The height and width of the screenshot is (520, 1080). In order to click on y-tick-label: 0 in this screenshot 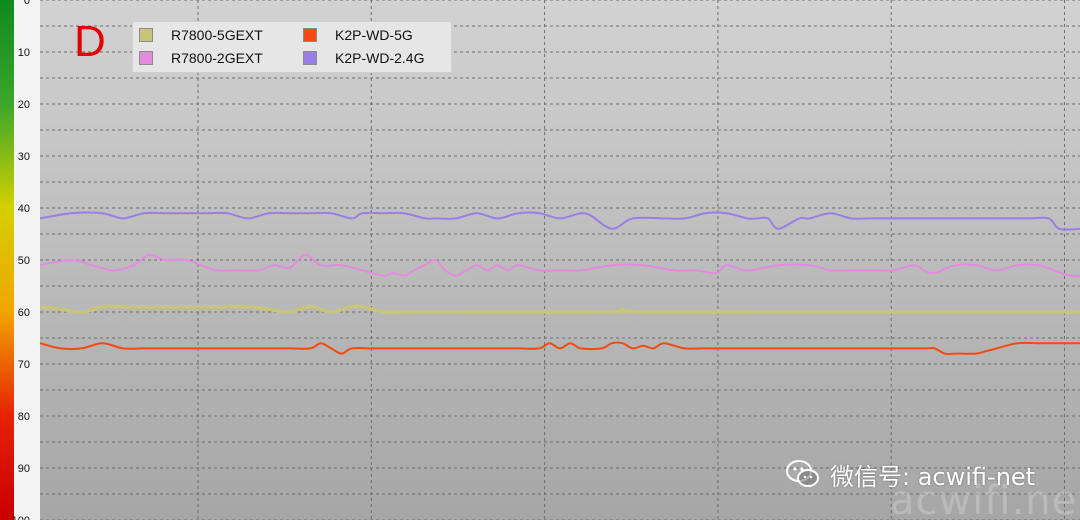, I will do `click(27, 3)`.